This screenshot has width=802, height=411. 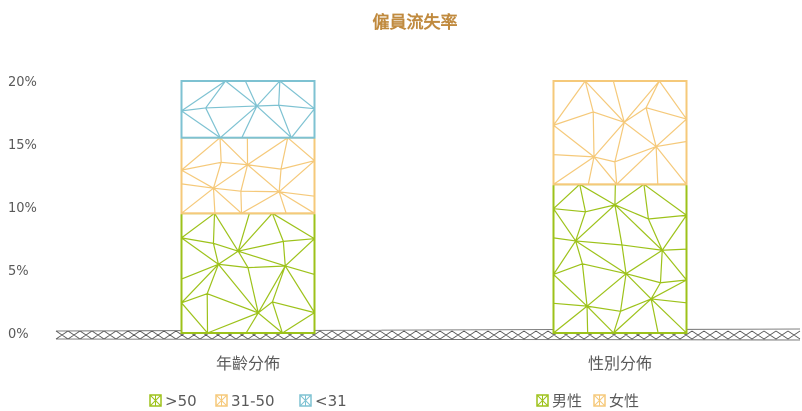 What do you see at coordinates (624, 401) in the screenshot?
I see `legend-label: 女性` at bounding box center [624, 401].